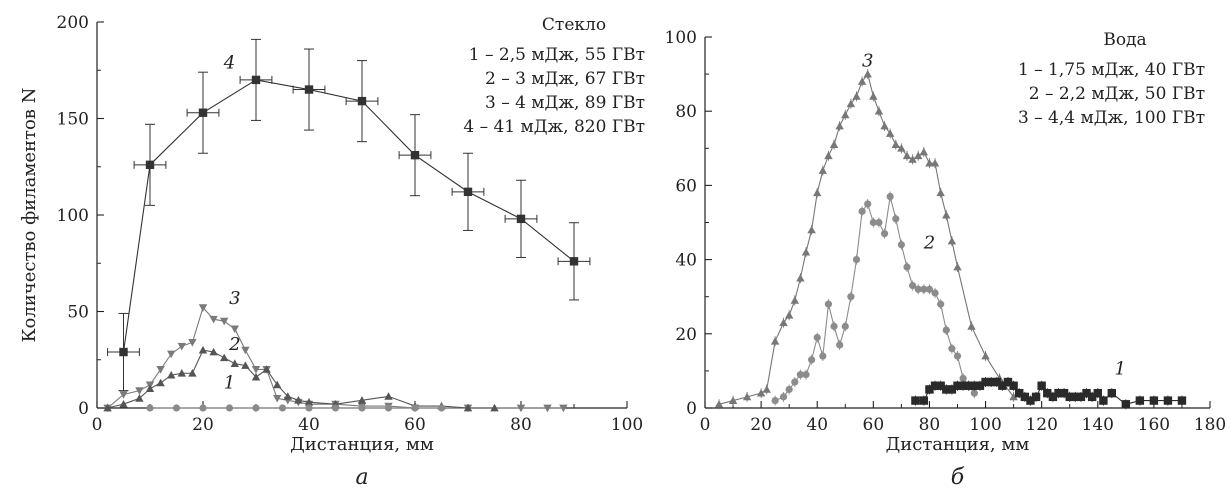 This screenshot has height=500, width=1231. I want to click on curve-label: 3, so click(867, 61).